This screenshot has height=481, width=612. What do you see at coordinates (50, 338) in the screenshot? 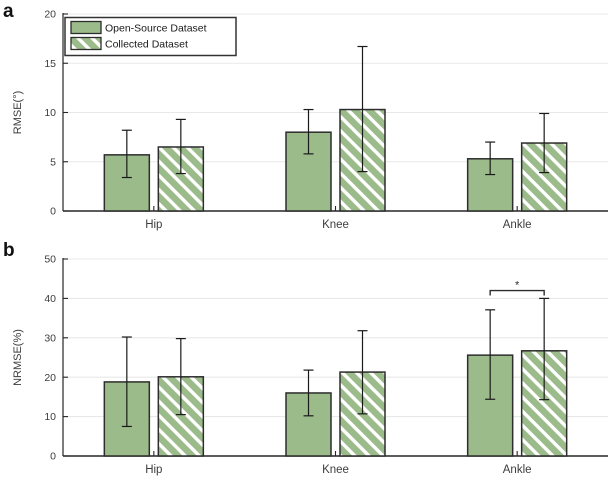
I see `y-tick-label-30: 30` at bounding box center [50, 338].